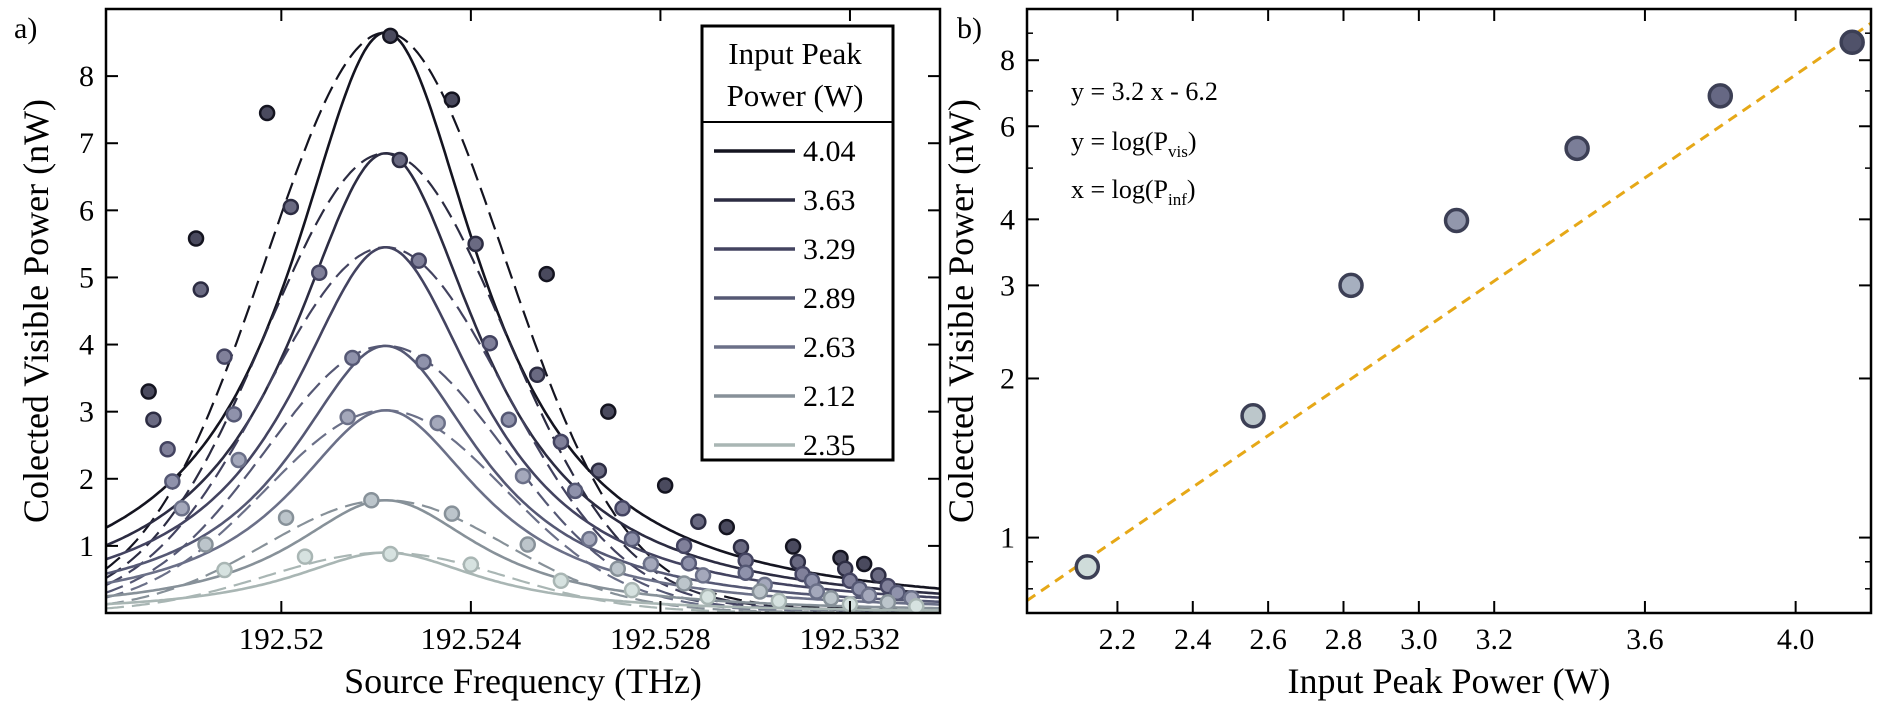  I want to click on x-tick-label-a-1: 192.524, so click(471, 638).